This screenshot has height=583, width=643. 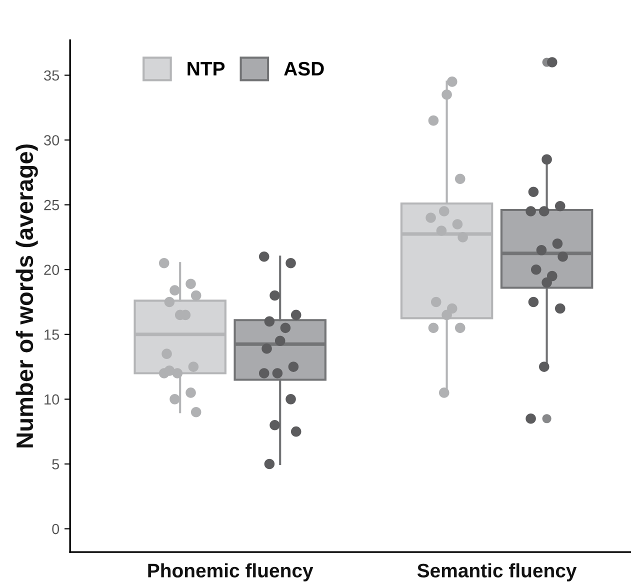 What do you see at coordinates (56, 464) in the screenshot?
I see `y-tick-label: 5` at bounding box center [56, 464].